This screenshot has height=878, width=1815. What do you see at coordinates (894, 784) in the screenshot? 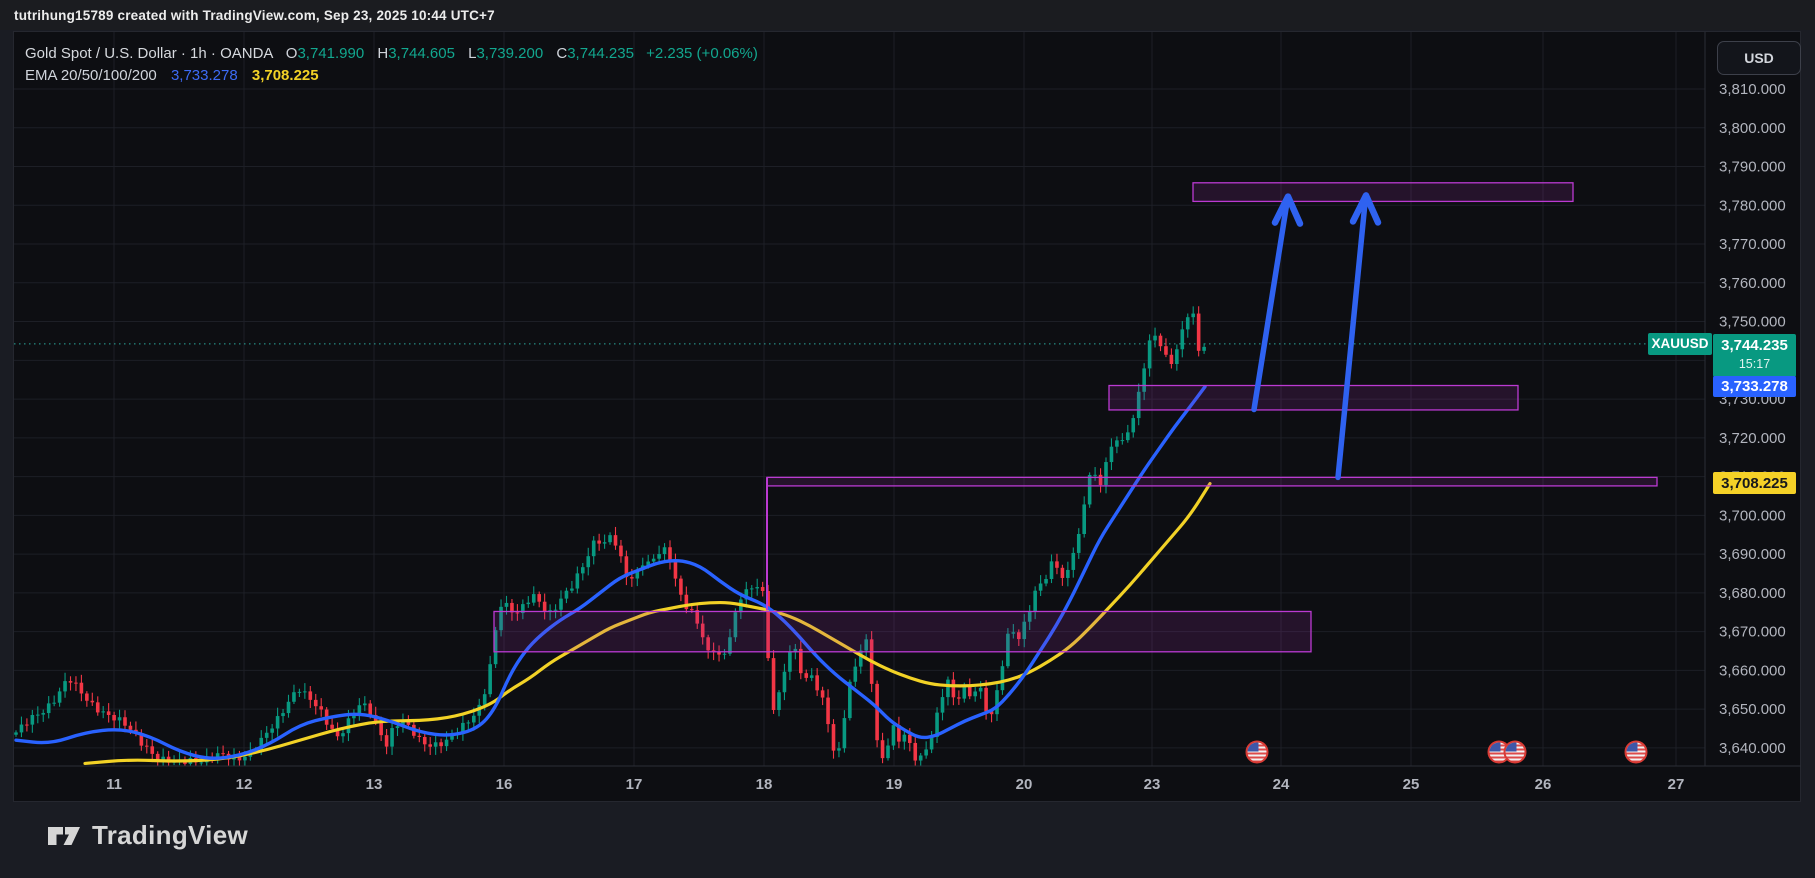
I see `svg-text: 19` at bounding box center [894, 784].